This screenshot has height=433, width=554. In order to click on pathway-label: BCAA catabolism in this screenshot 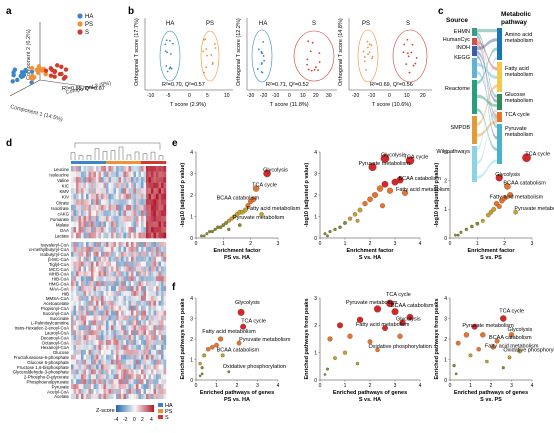, I will do `click(238, 350)`.